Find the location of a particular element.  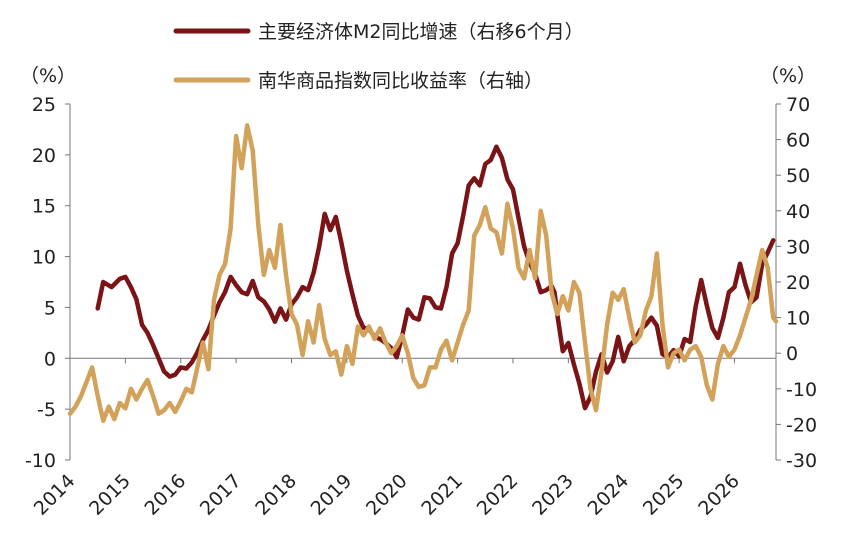

x-tick-label: 2014 is located at coordinates (55, 495).